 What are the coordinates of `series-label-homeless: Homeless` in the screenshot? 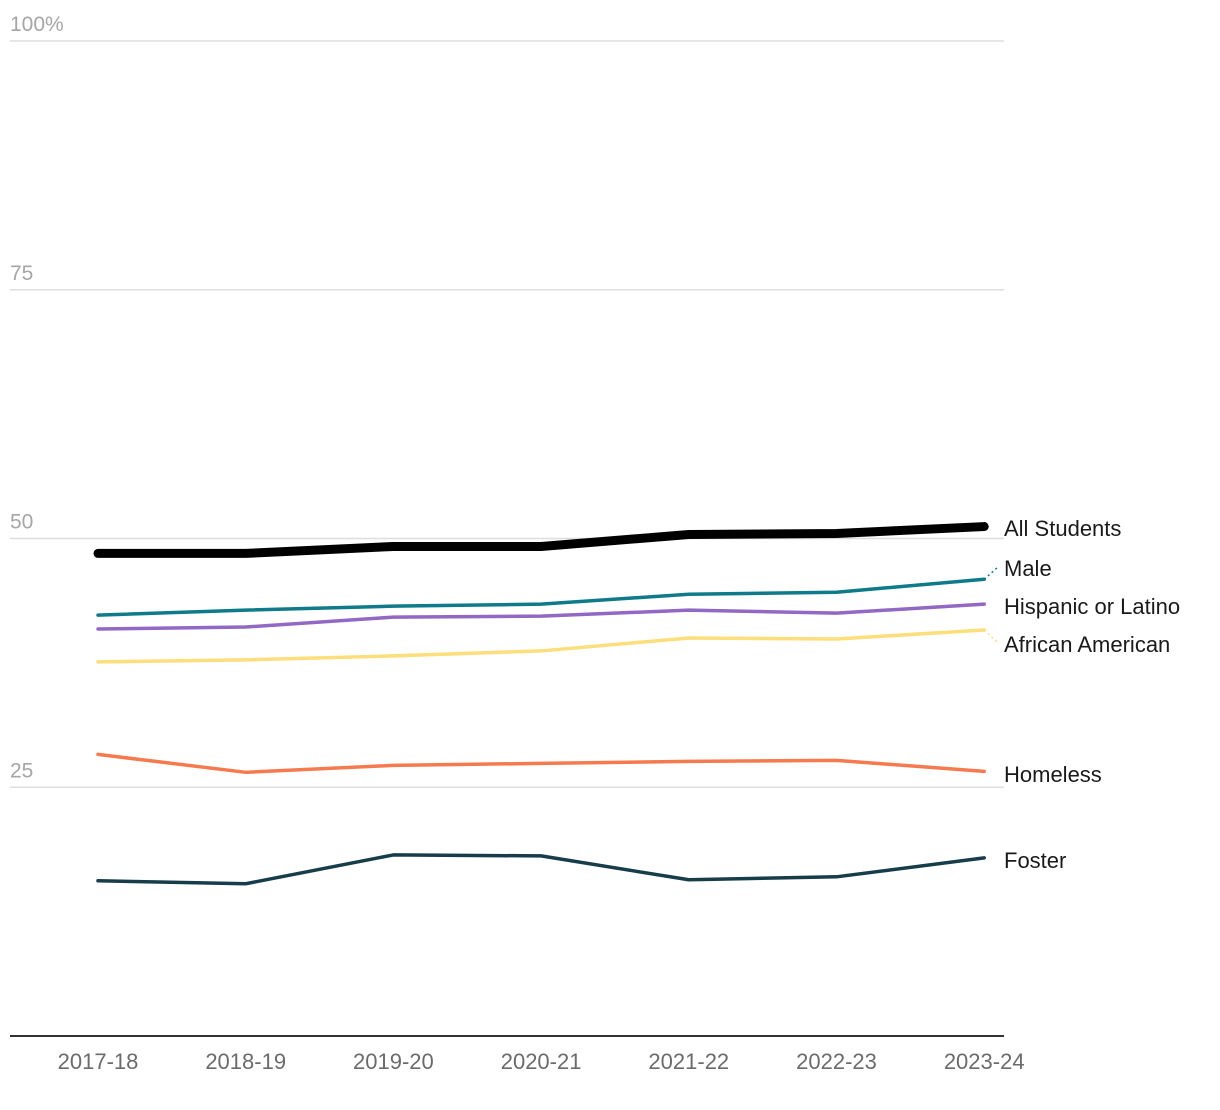 It's located at (1053, 774).